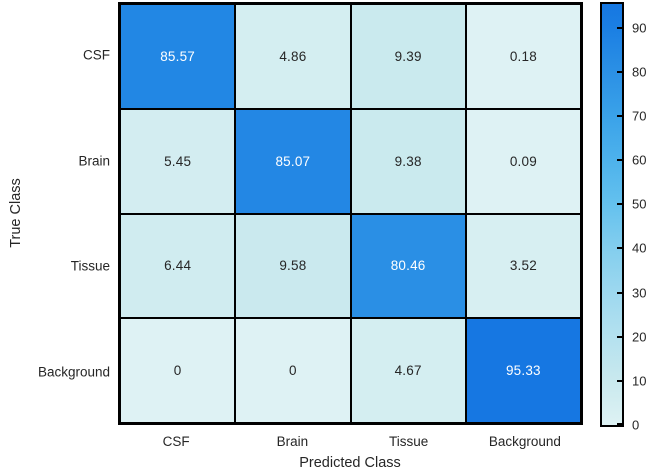  I want to click on x-tick-label-tissue: Tissue, so click(408, 441).